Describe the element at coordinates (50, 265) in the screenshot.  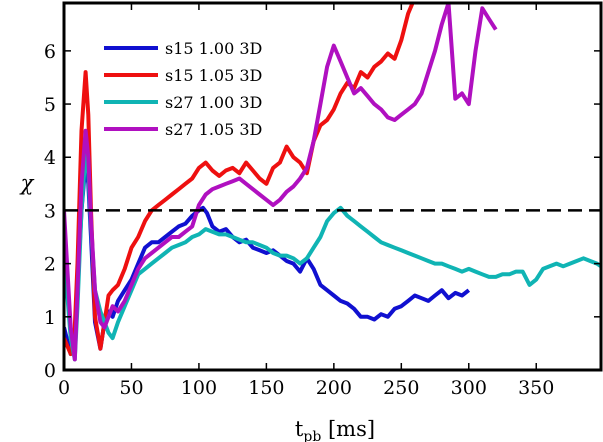
I see `y-tick-label-2: 2` at that location.